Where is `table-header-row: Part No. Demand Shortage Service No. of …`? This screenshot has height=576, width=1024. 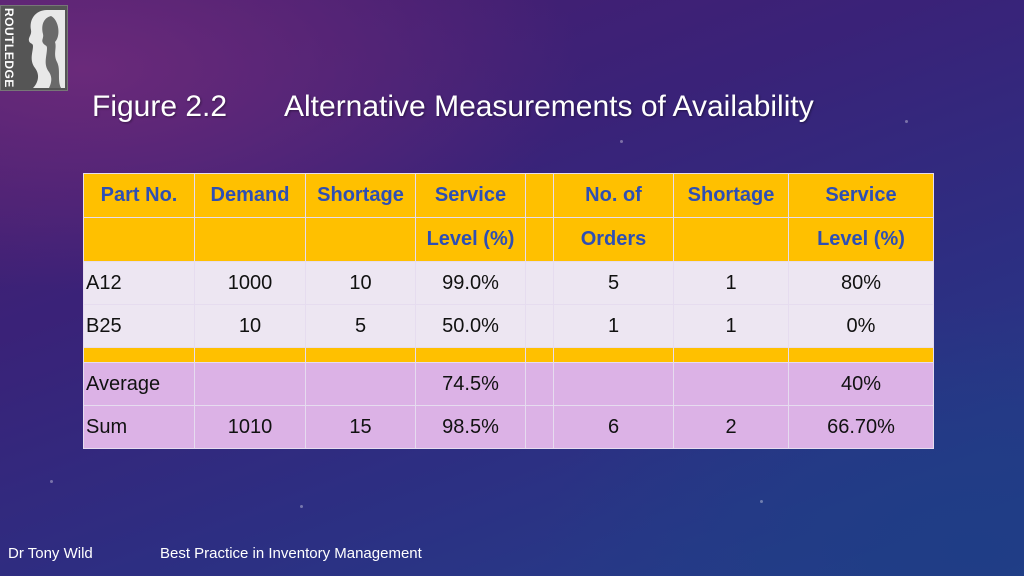
table-header-row: Part No. Demand Shortage Service No. of … is located at coordinates (508, 195).